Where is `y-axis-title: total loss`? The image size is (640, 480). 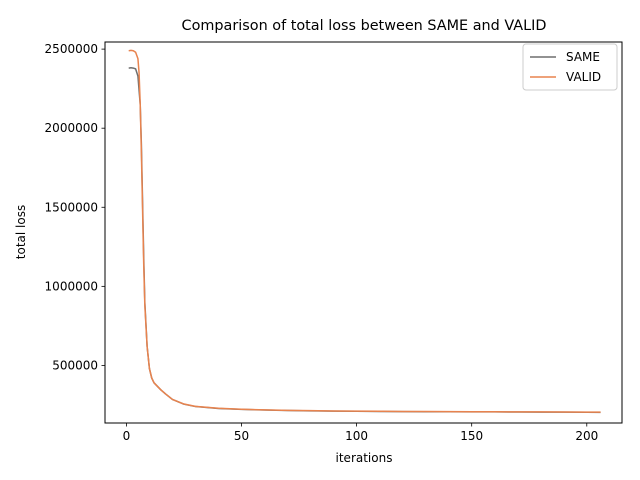 y-axis-title: total loss is located at coordinates (21, 232).